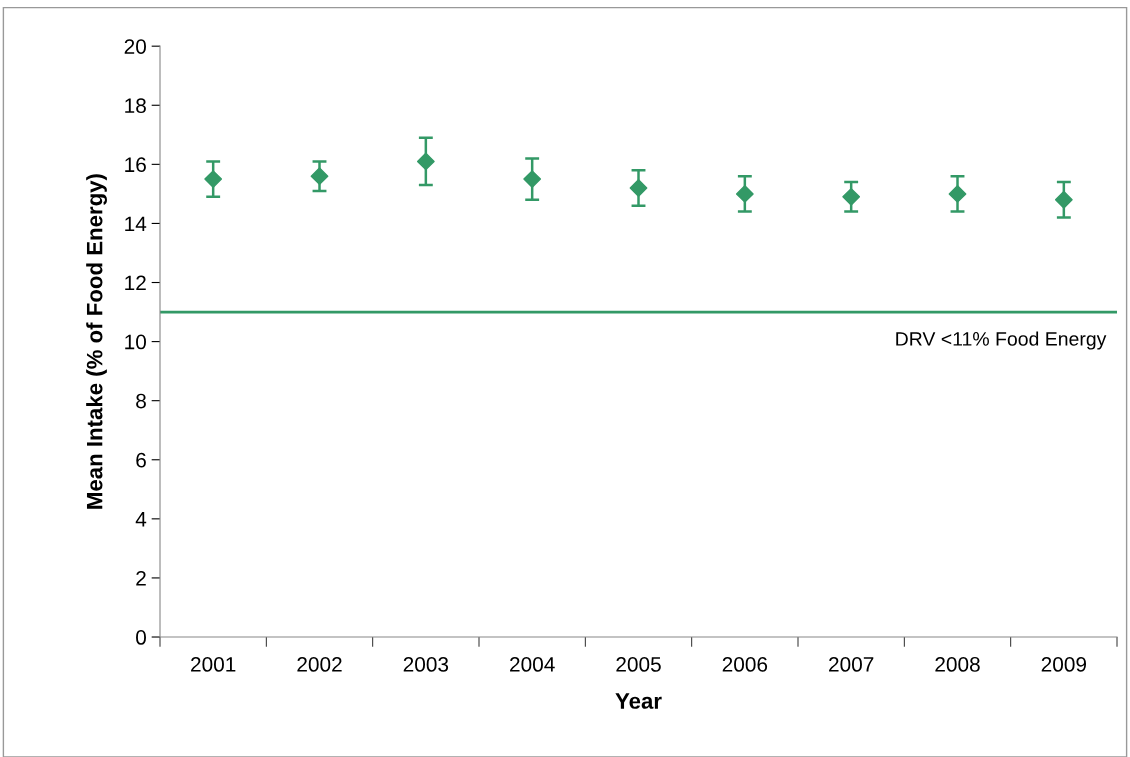 The image size is (1130, 757). Describe the element at coordinates (135, 342) in the screenshot. I see `y-tick-label: 10` at that location.